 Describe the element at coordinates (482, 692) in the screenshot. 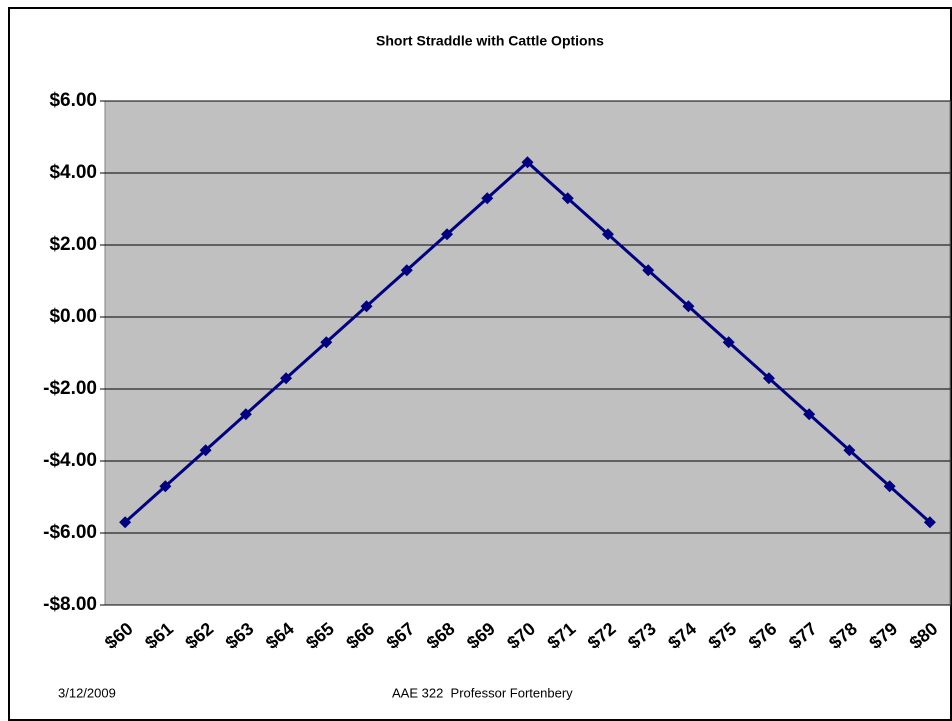

I see `footer-course: AAE 322 Professor Fortenbery` at that location.